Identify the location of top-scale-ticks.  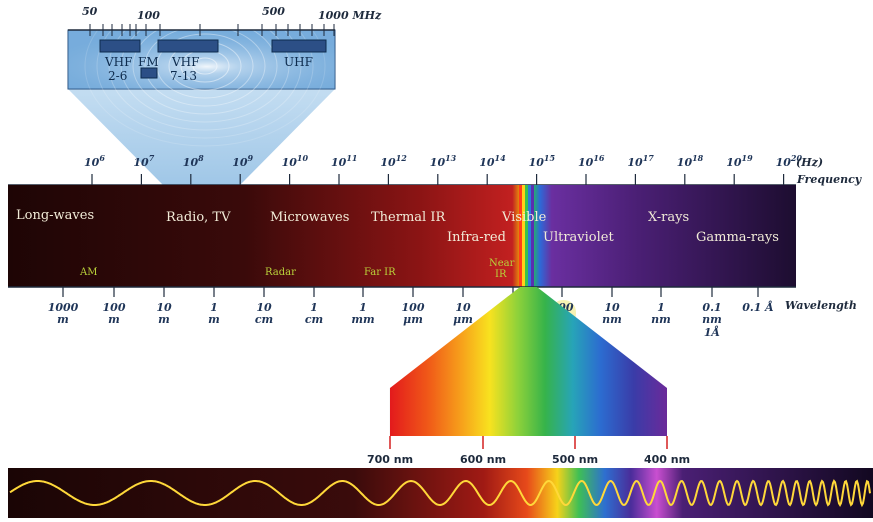
(212, 30).